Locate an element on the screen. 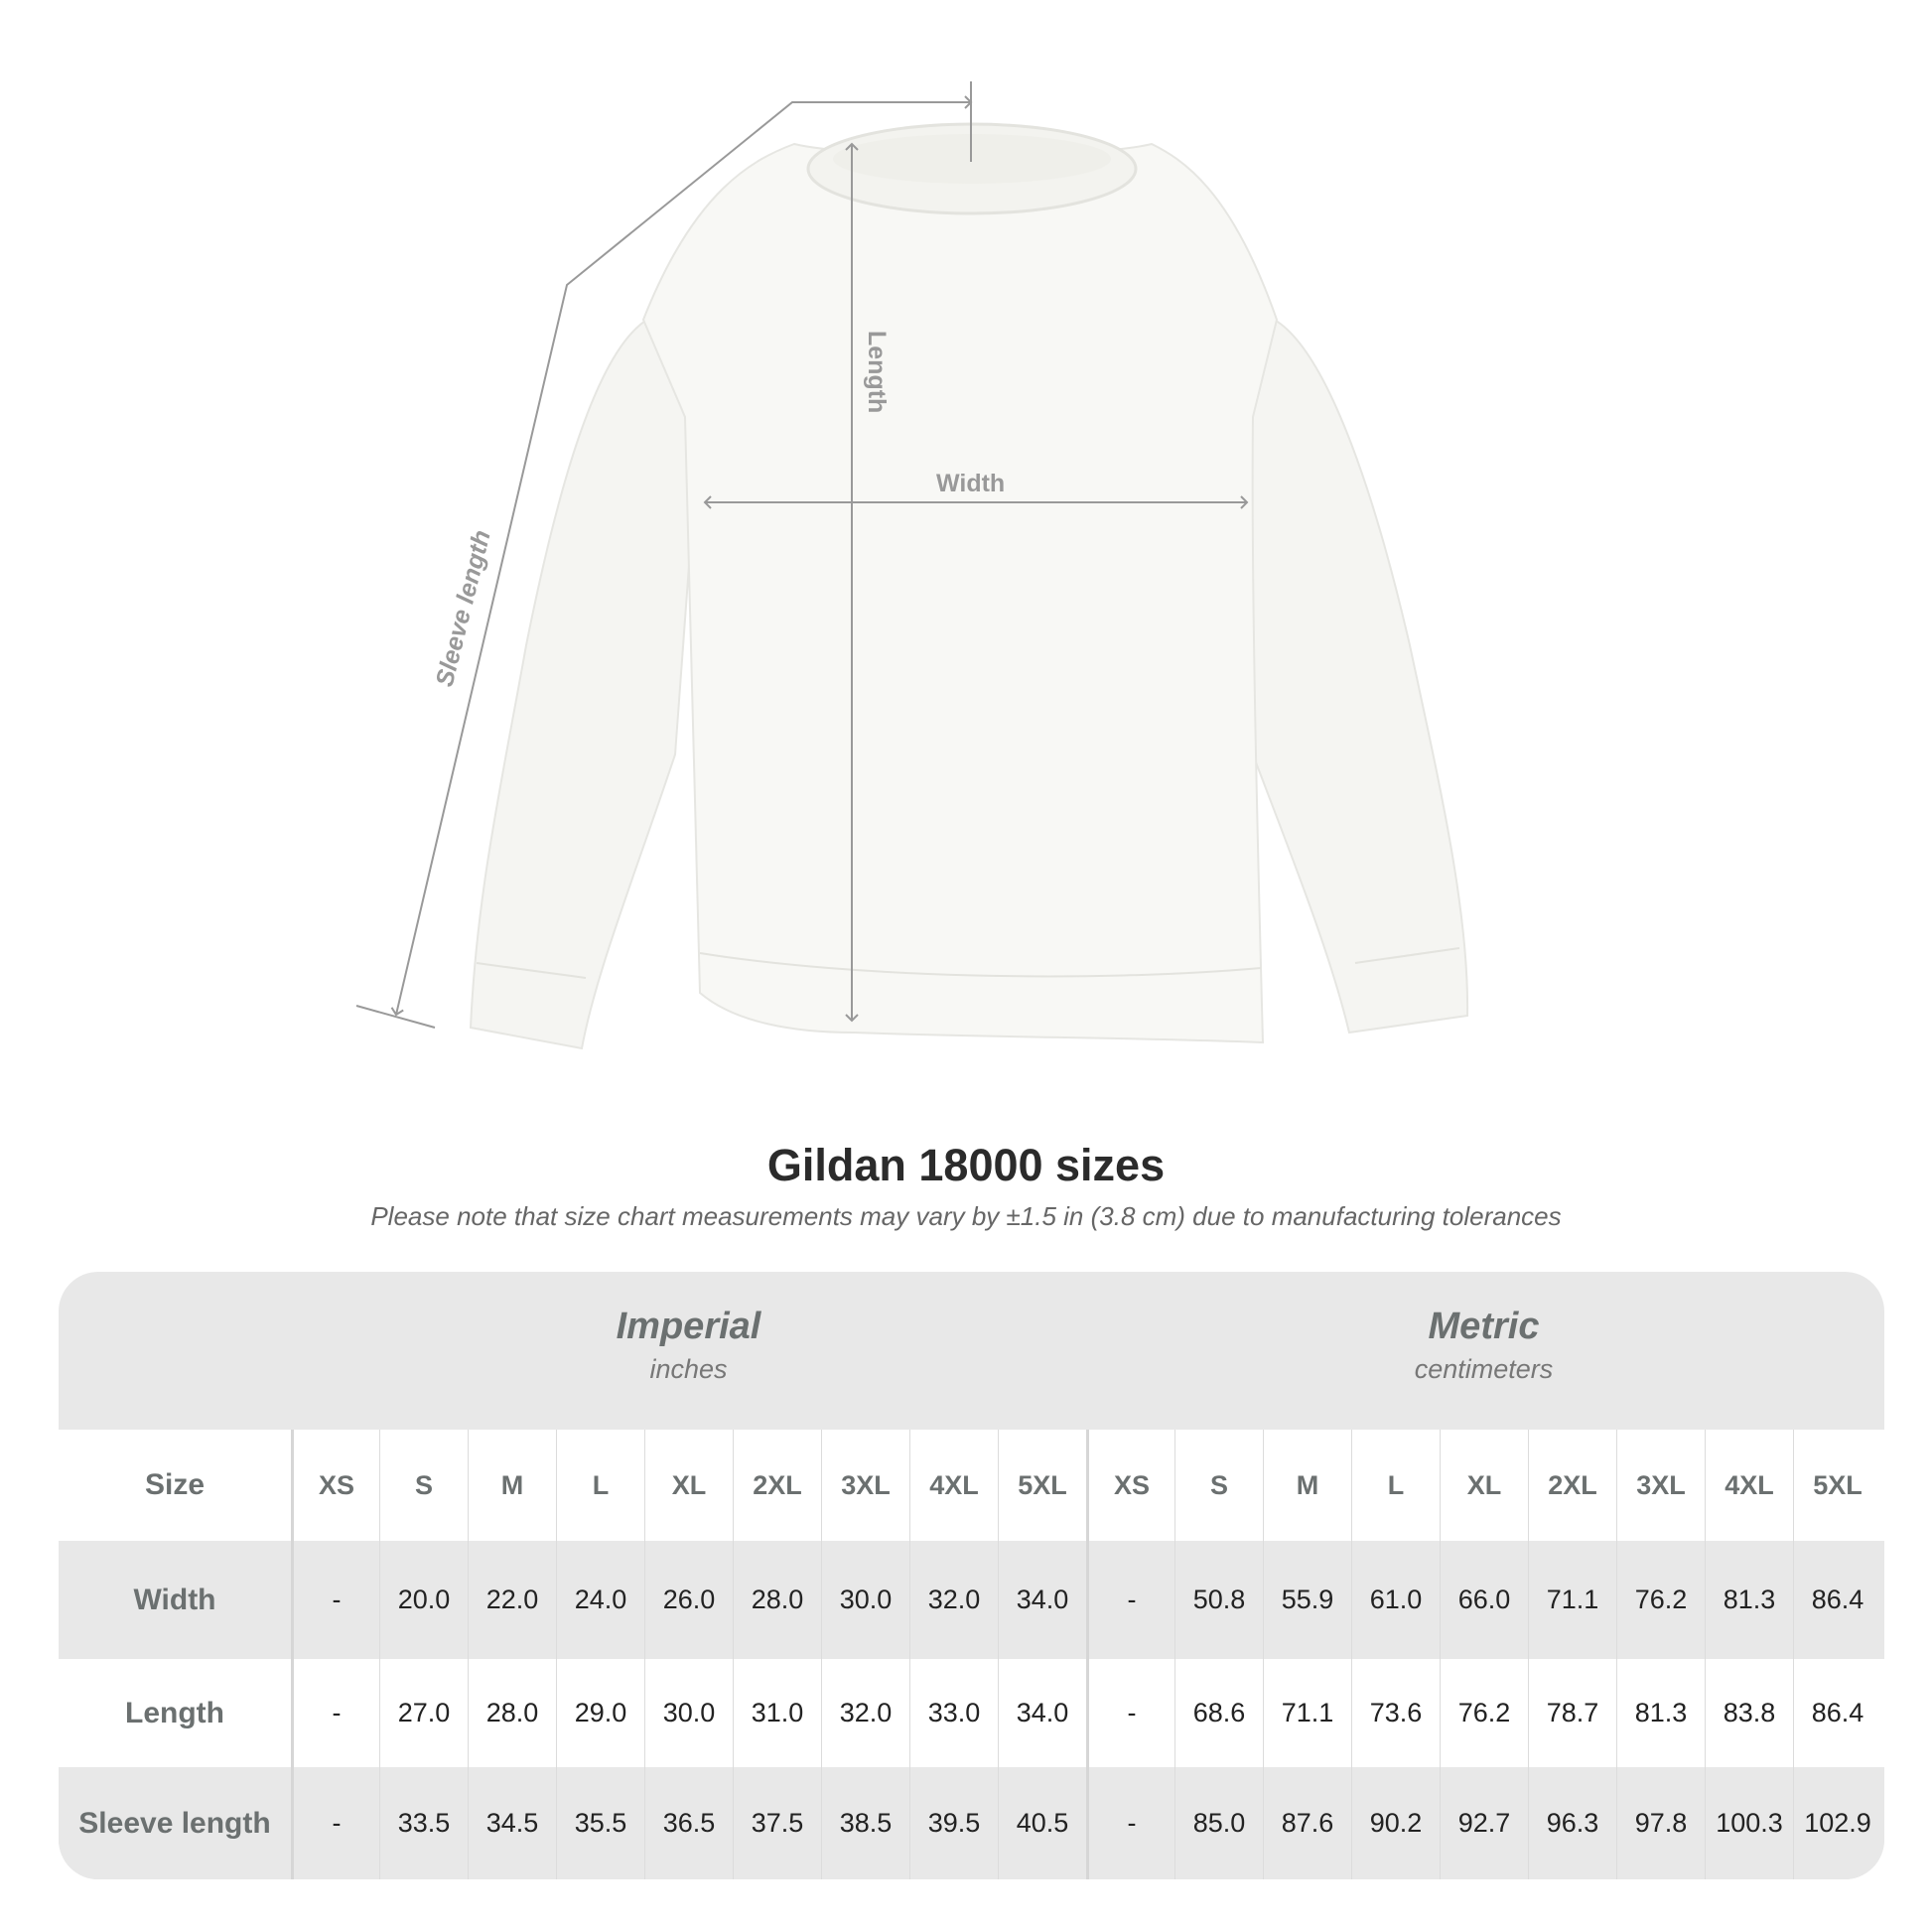  metric-value-cell: 68.6 is located at coordinates (1218, 1713).